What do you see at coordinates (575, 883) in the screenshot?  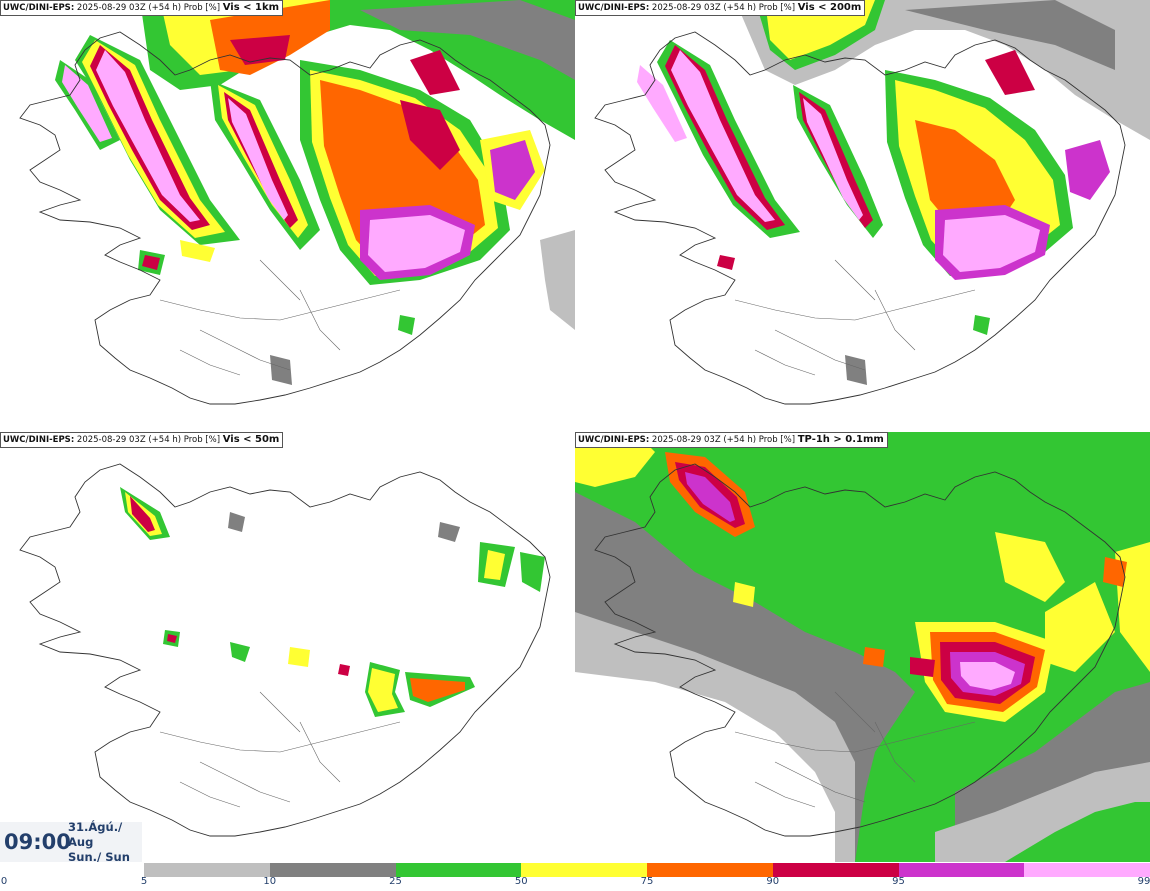 I see `legend-ticks: 0 5 10 25 50 75 90 95 99` at bounding box center [575, 883].